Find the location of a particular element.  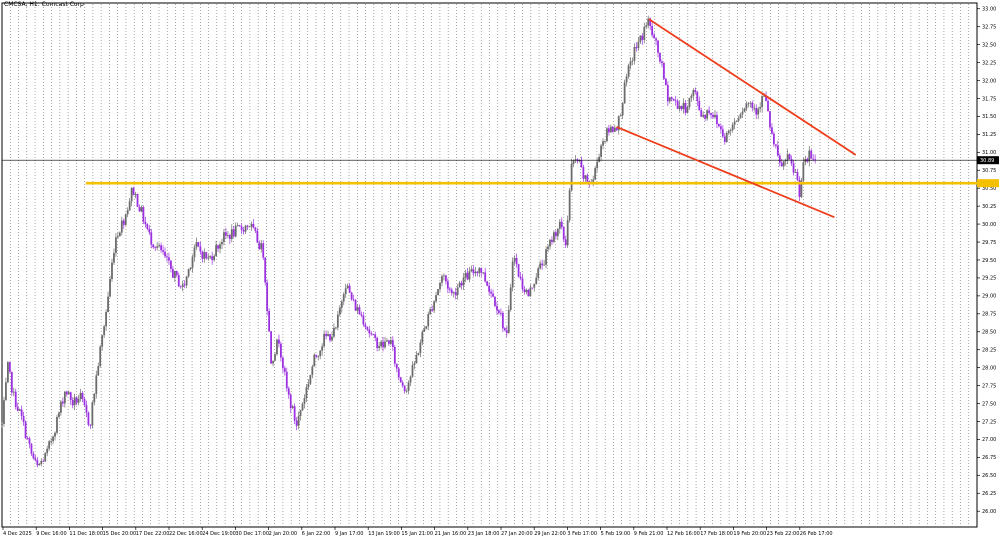

x-tick-label: 3 Feb 17:00 is located at coordinates (582, 534).